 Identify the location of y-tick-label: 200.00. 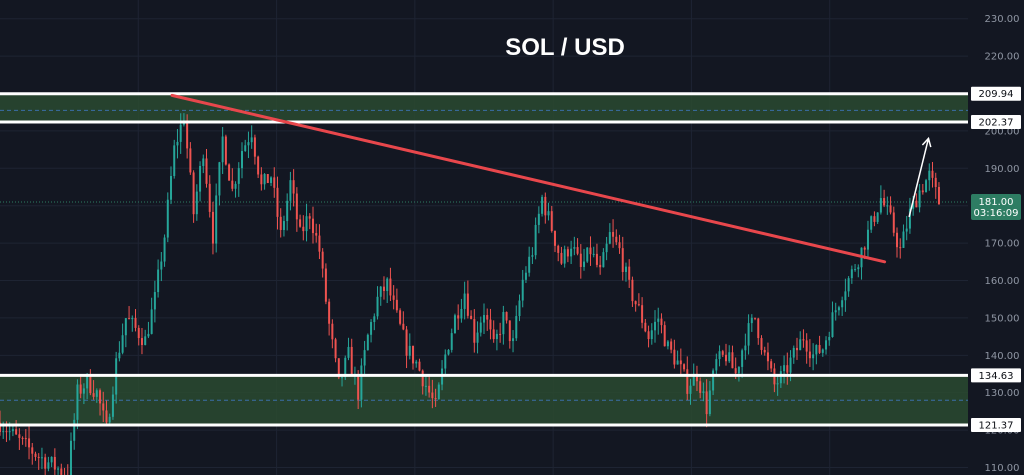
(1002, 131).